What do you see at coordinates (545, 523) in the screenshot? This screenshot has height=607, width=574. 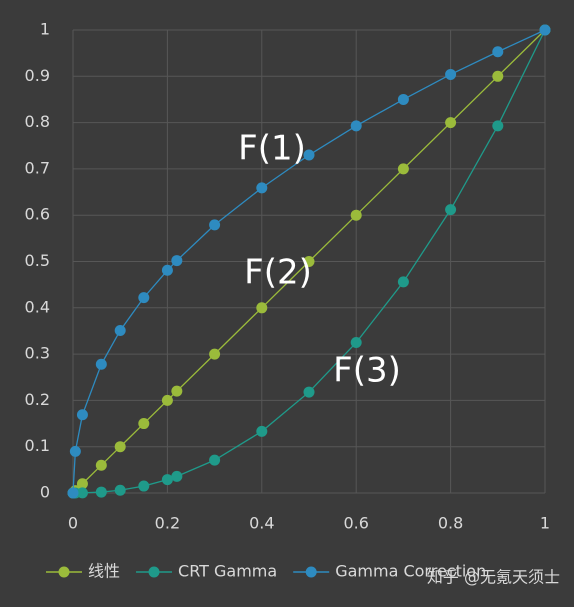 I see `x-tick-label: 1` at bounding box center [545, 523].